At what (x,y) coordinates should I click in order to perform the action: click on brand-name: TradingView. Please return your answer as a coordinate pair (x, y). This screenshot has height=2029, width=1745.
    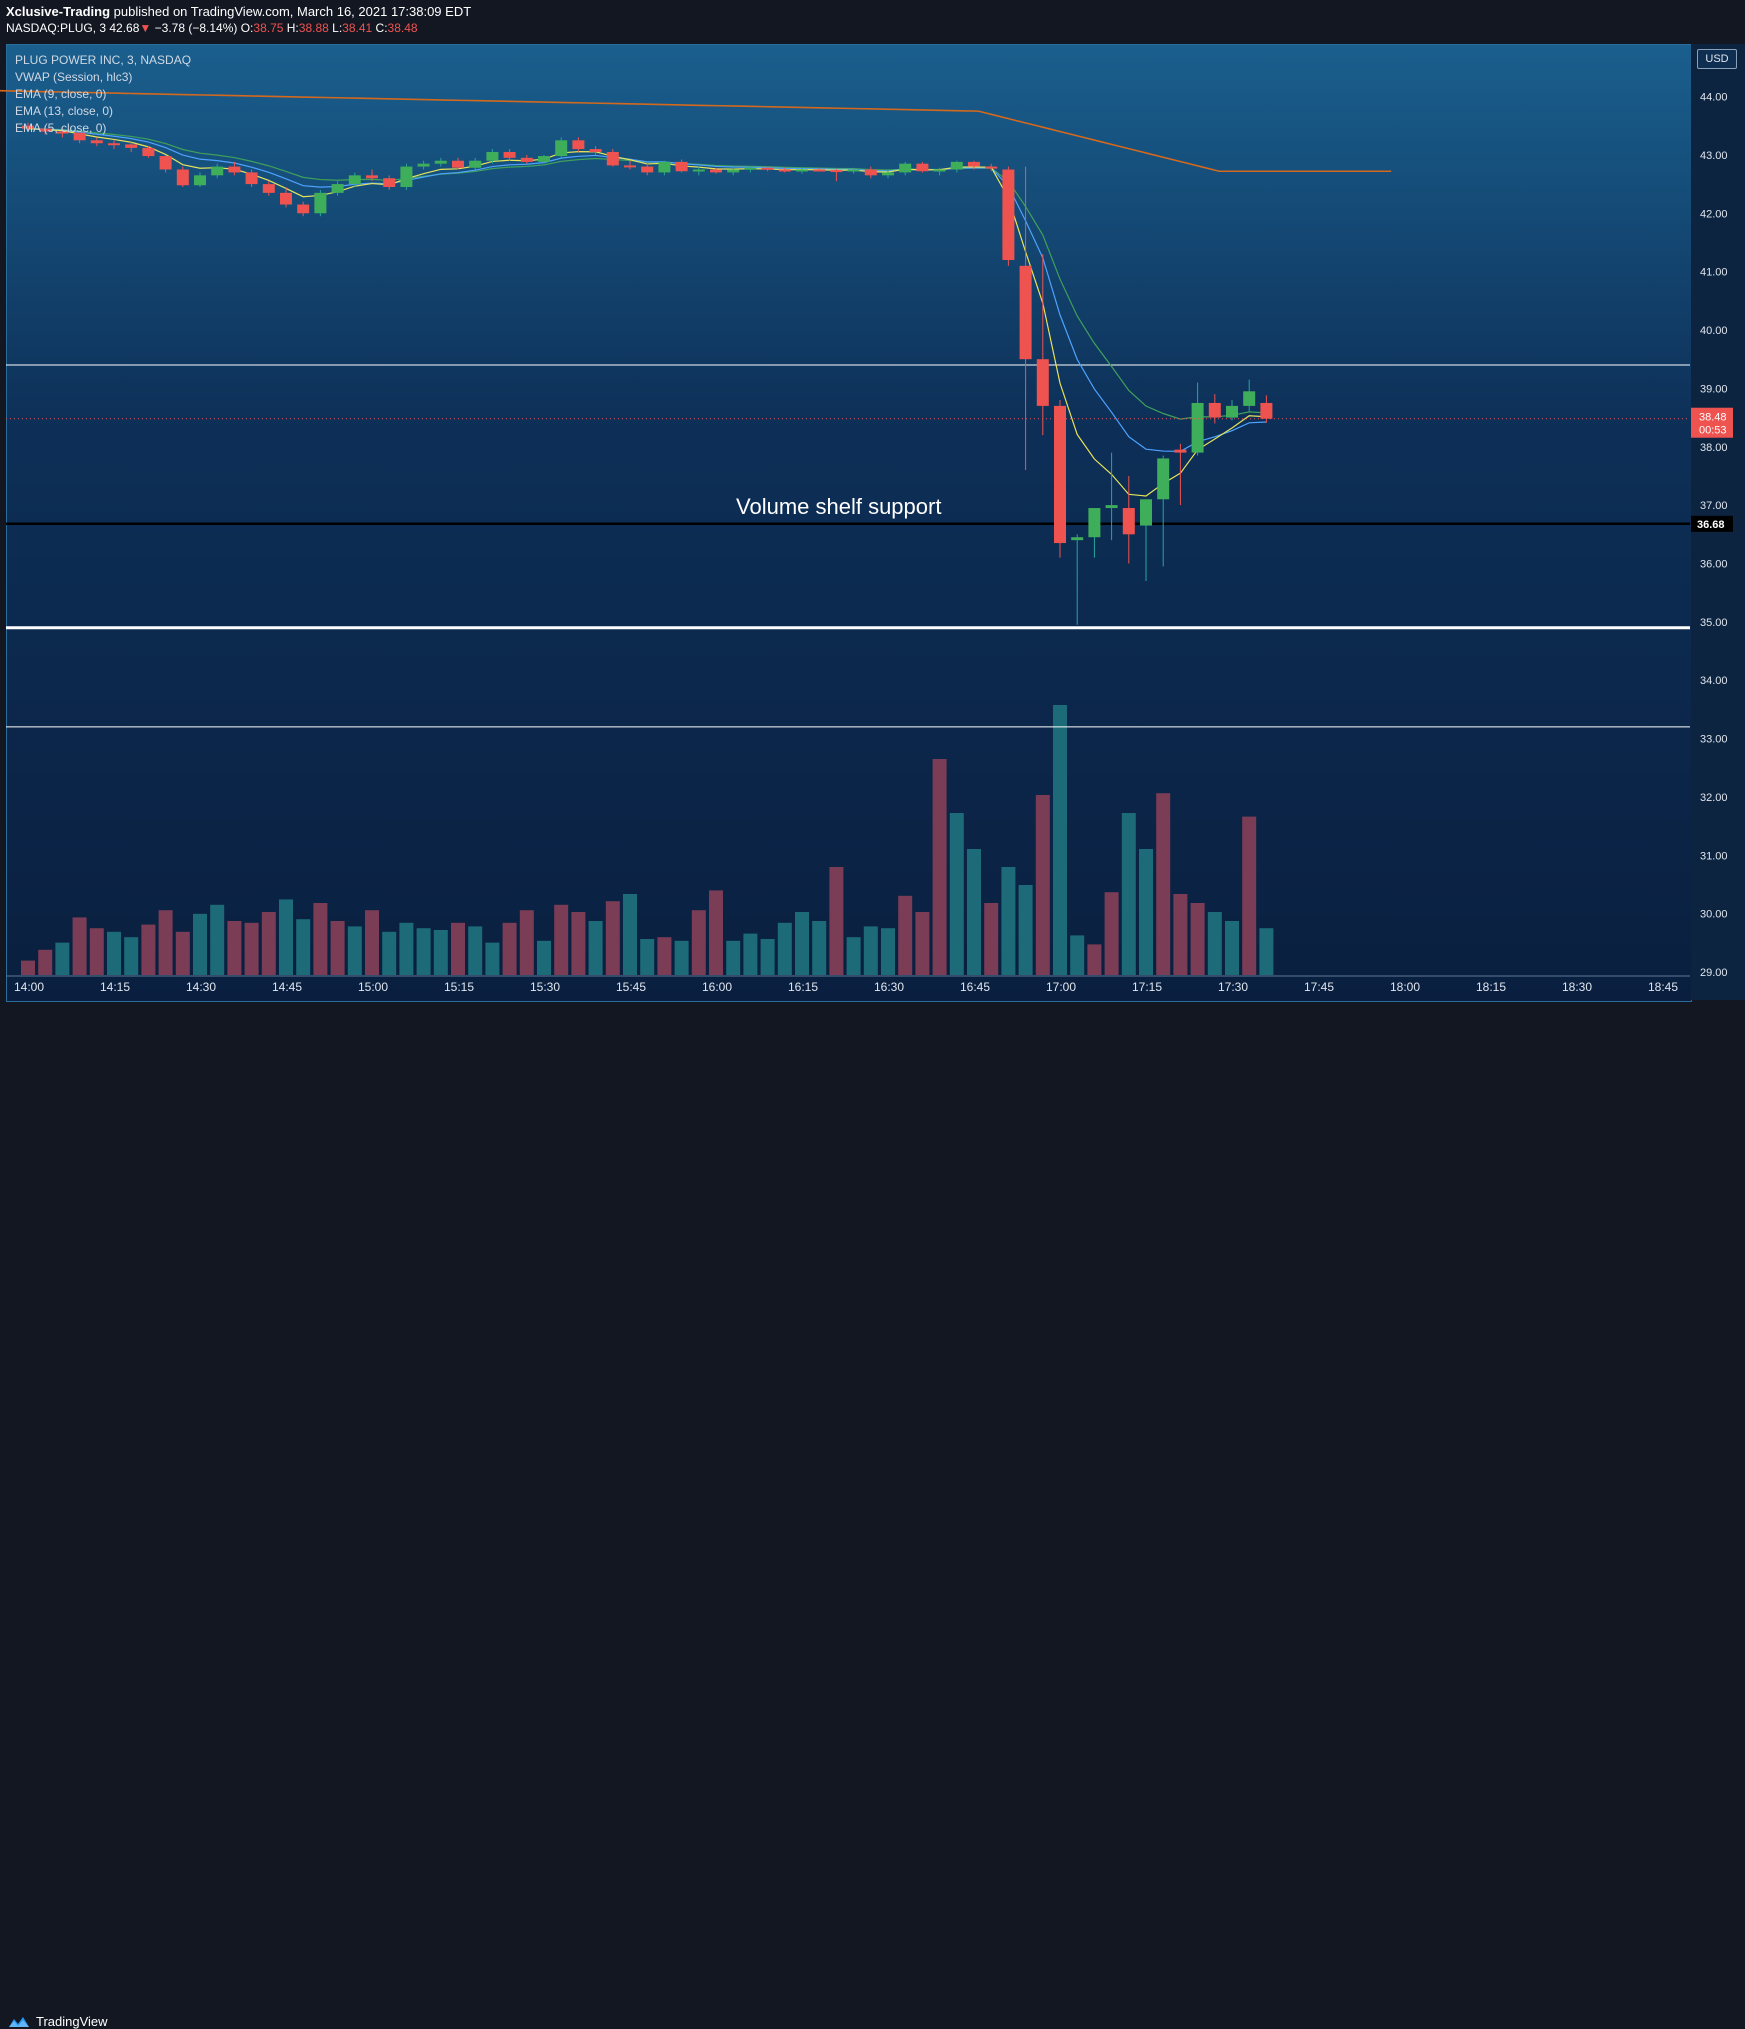
    Looking at the image, I should click on (72, 2021).